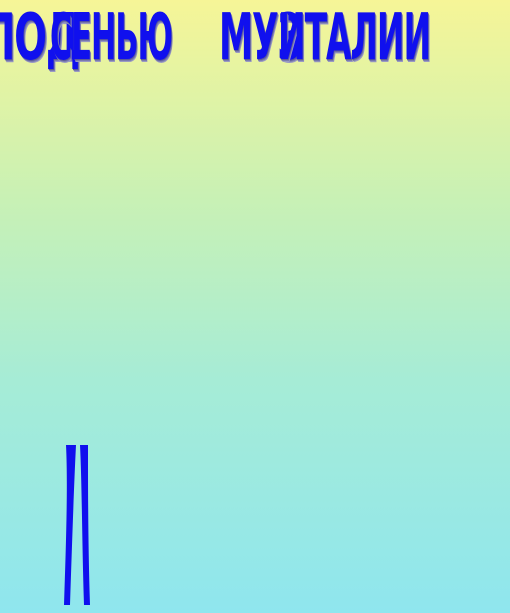 This screenshot has width=510, height=613. I want to click on letter-descender-decoration, so click(77, 526).